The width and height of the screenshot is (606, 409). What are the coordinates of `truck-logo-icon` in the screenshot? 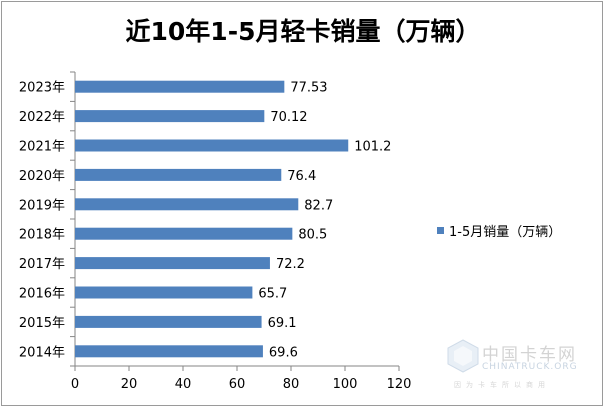 It's located at (463, 356).